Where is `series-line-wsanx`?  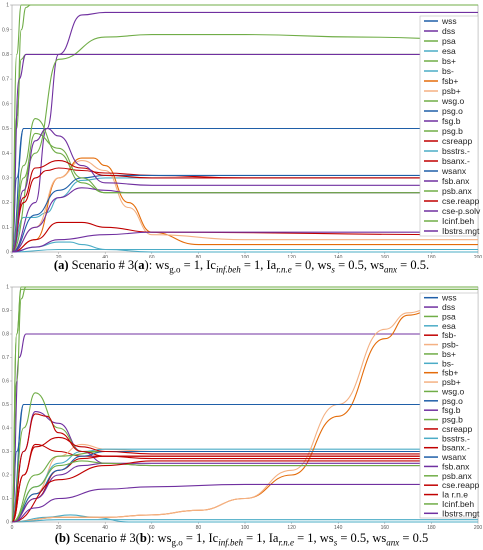
series-line-wsanx is located at coordinates (244, 213).